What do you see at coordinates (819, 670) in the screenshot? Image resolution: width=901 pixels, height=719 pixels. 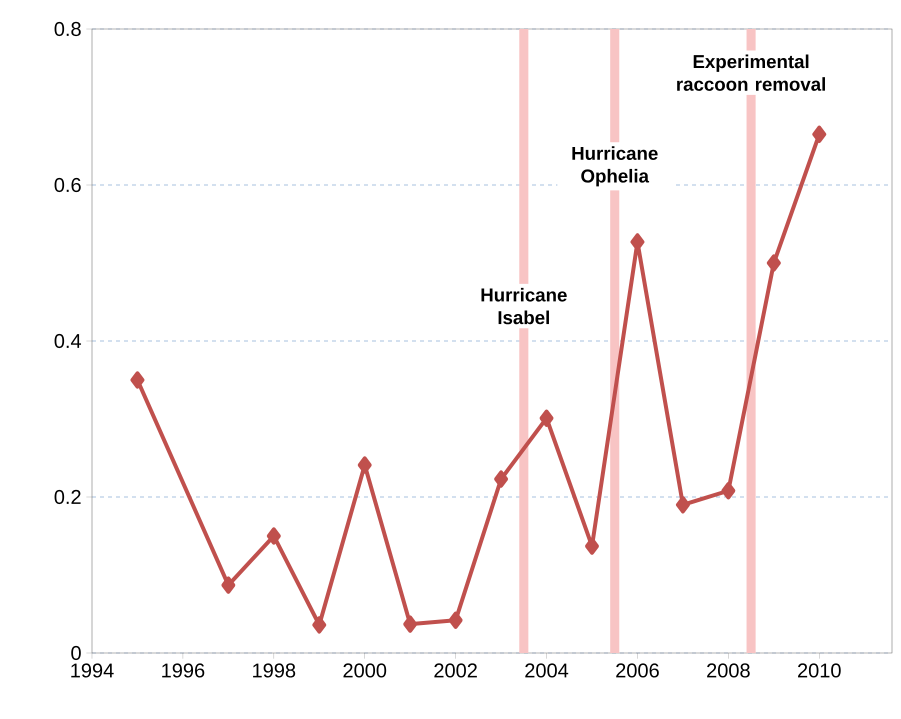 I see `x-tick-label: 2010` at bounding box center [819, 670].